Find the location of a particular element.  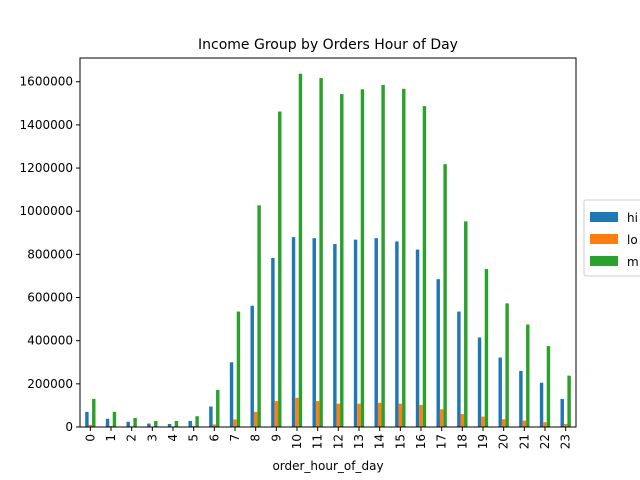

x-tick-label: 21 is located at coordinates (524, 441).